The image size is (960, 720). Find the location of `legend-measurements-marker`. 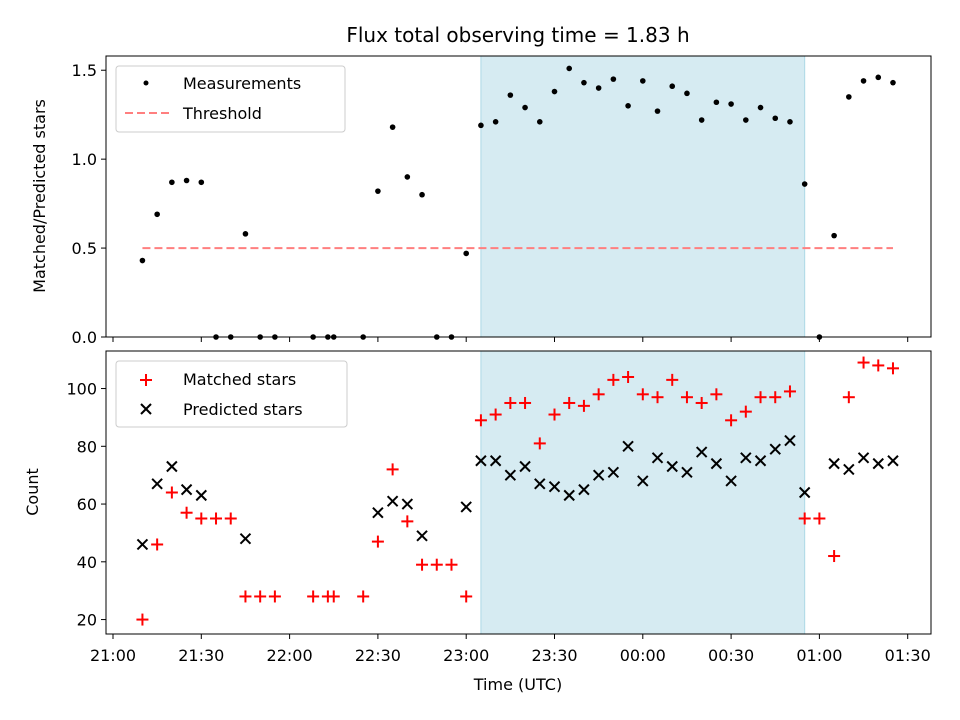

legend-measurements-marker is located at coordinates (146, 83).